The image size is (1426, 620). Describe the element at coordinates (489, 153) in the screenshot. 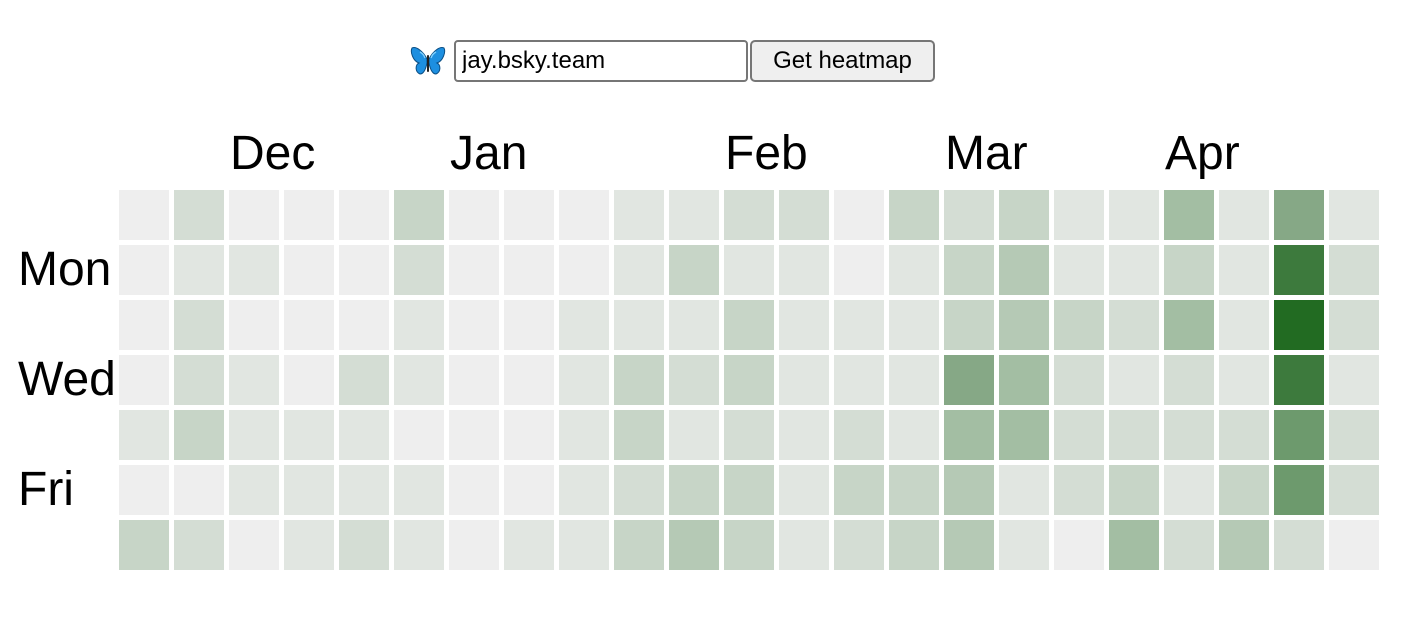

I see `month-label: Jan` at that location.